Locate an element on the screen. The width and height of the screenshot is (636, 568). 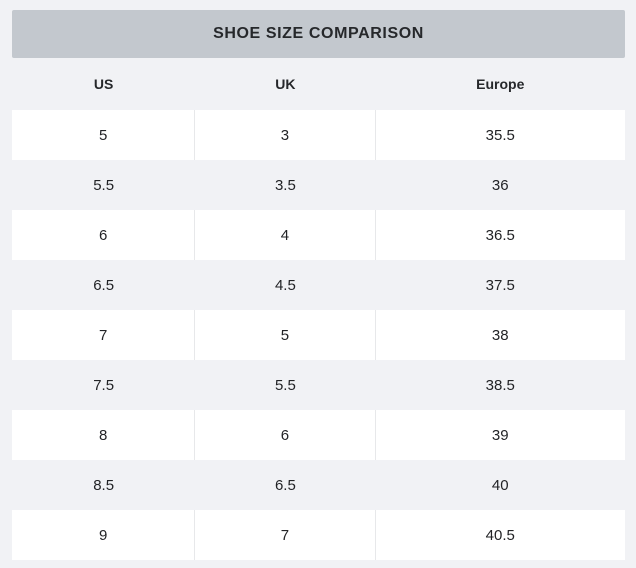
size-cell-europe: 40 is located at coordinates (500, 485).